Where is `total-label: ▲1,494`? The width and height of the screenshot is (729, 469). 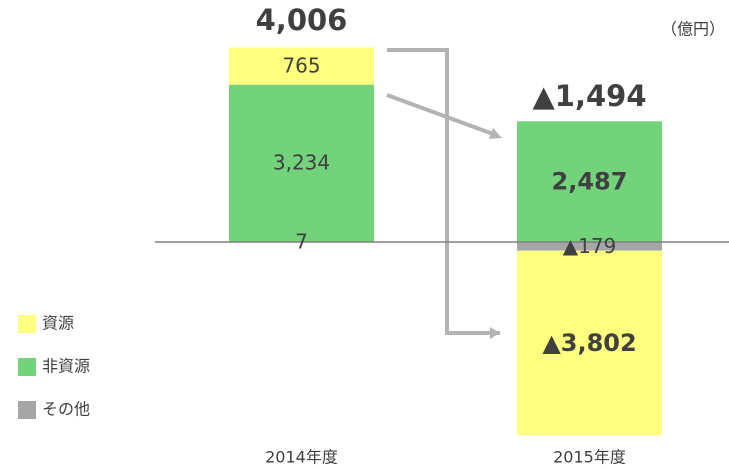 total-label: ▲1,494 is located at coordinates (589, 96).